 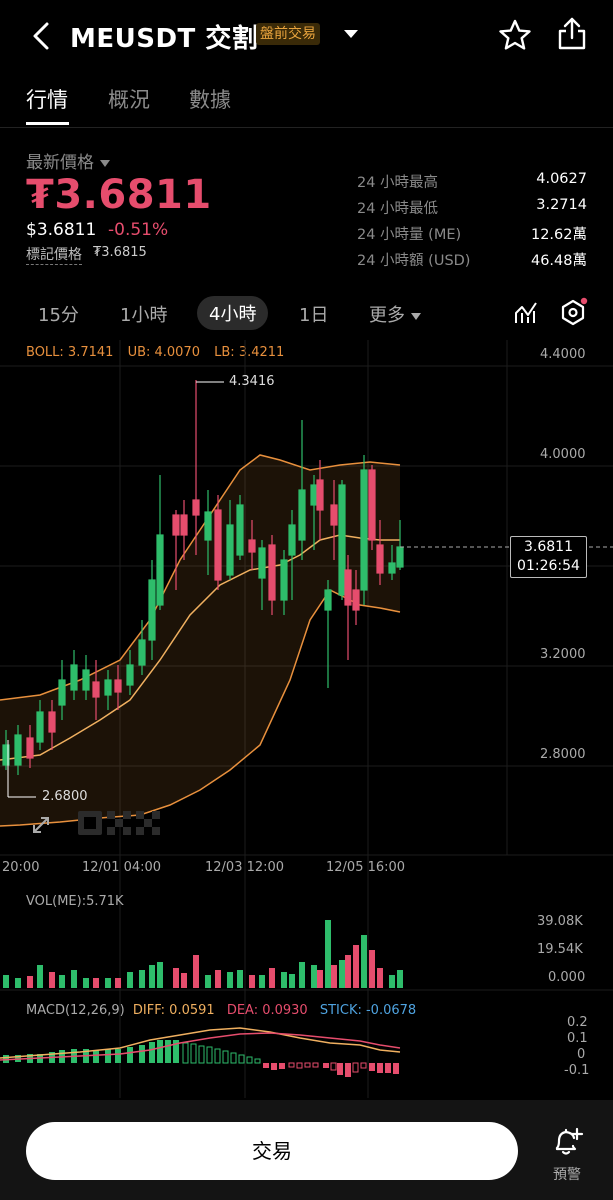 What do you see at coordinates (563, 454) in the screenshot?
I see `price-axis-label: 4.0000` at bounding box center [563, 454].